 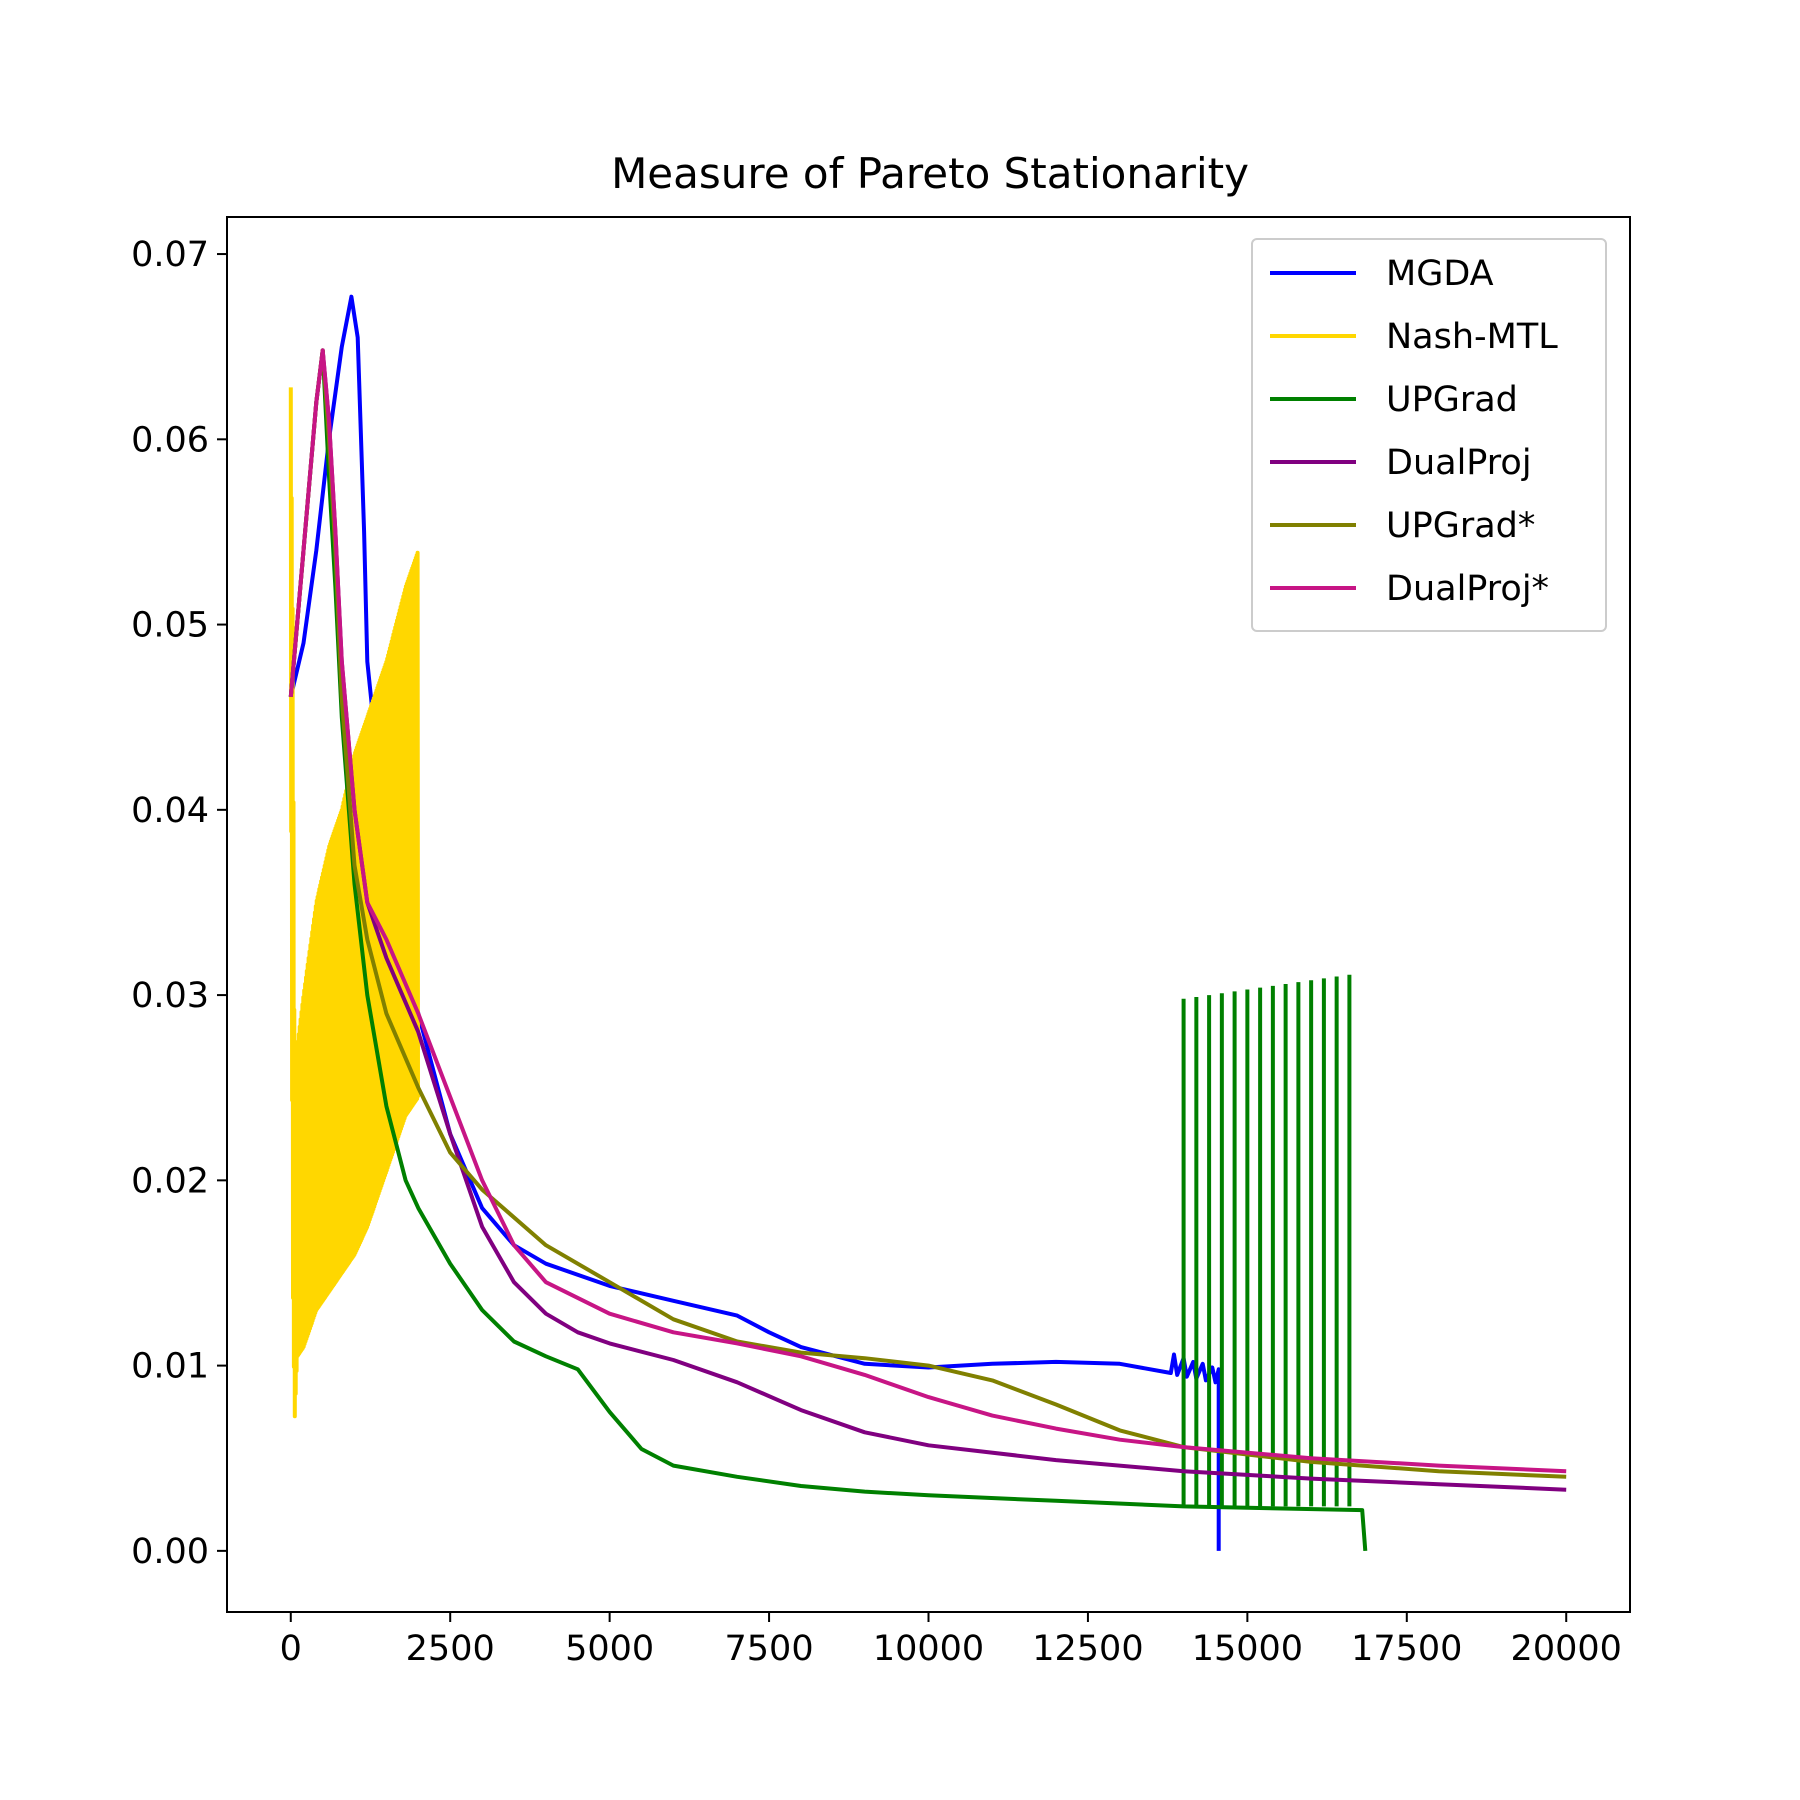 I want to click on legend-item-nash-mtl: Nash-MTL, so click(x=1414, y=337).